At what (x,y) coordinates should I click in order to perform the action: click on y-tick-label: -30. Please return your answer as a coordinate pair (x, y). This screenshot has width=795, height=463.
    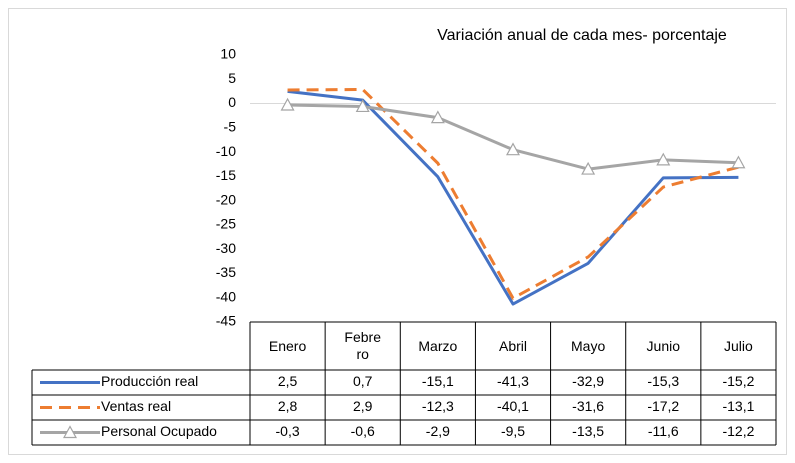
    Looking at the image, I should click on (226, 248).